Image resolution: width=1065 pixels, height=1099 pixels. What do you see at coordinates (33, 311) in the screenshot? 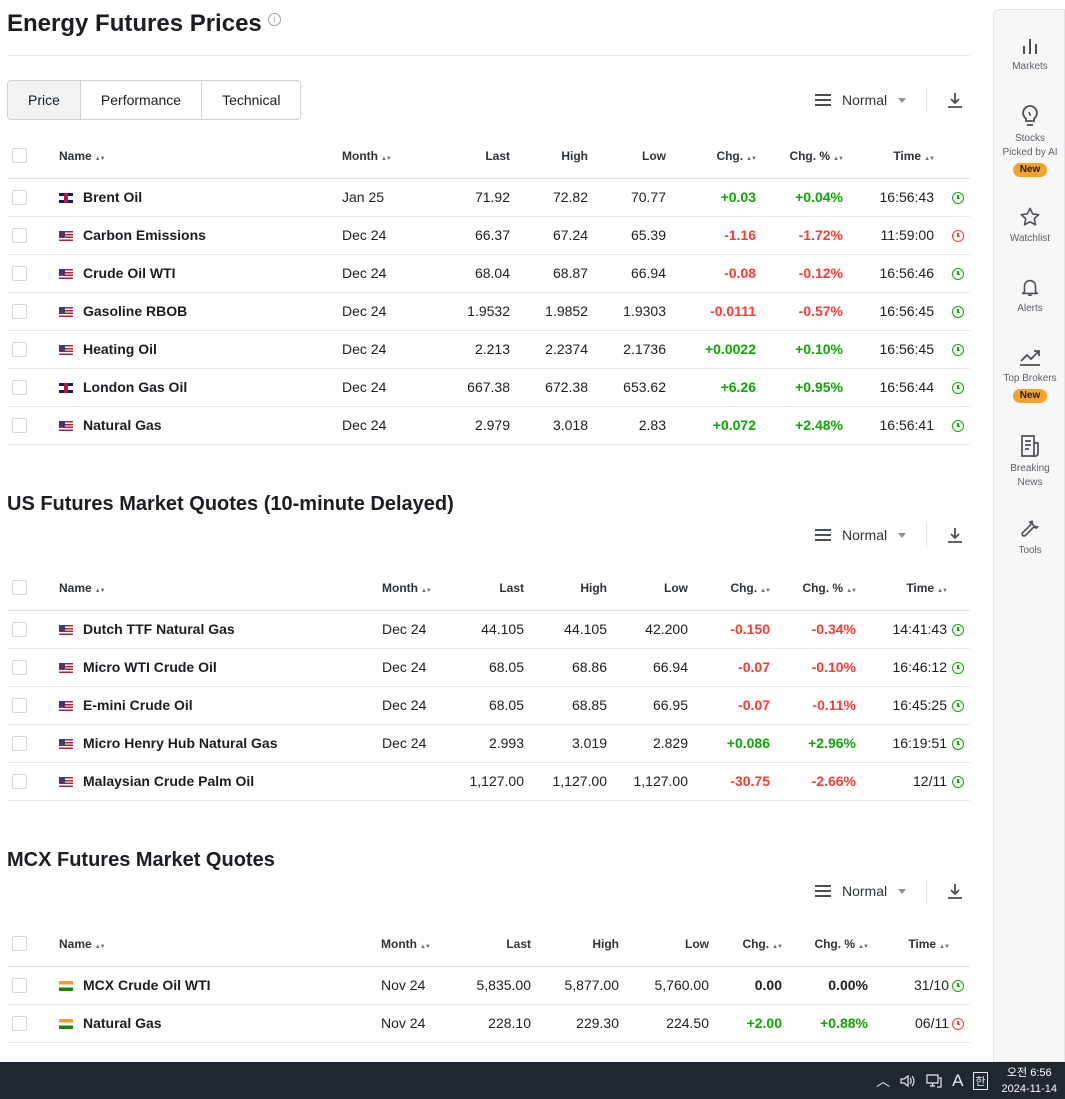
I see `row-checkbox-cell` at bounding box center [33, 311].